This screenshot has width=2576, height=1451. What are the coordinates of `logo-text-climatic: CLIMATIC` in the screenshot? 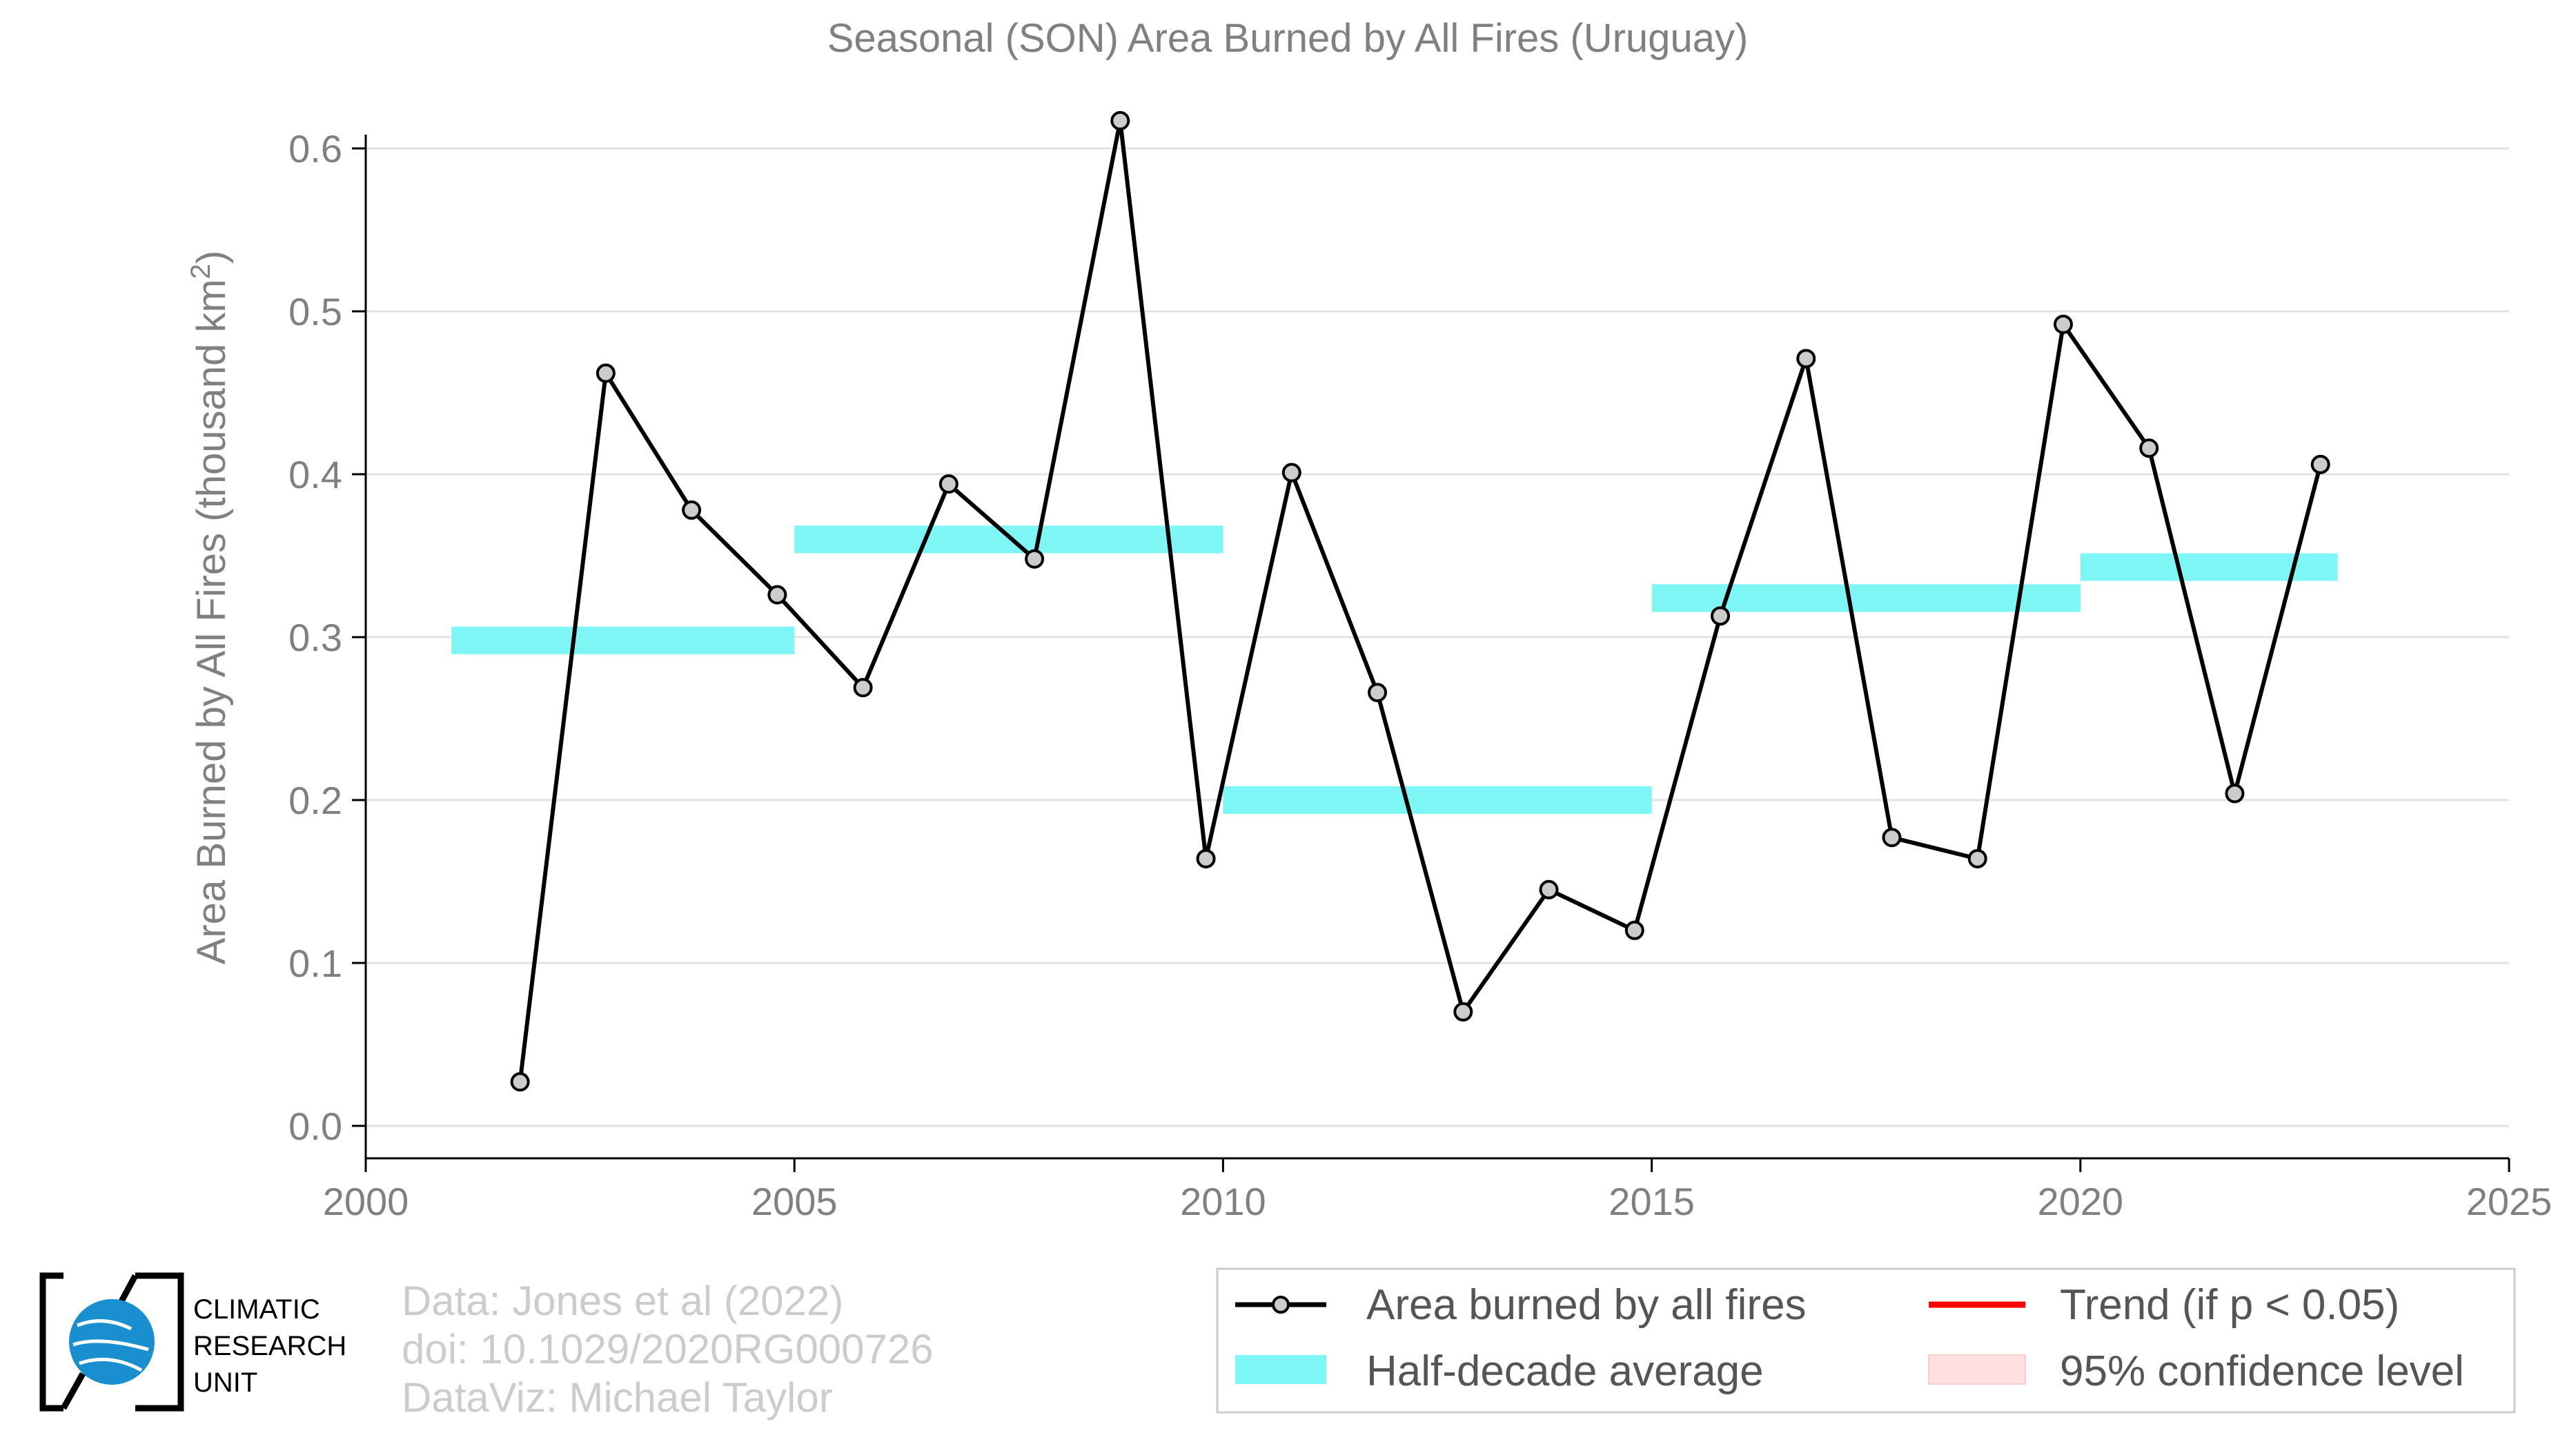 It's located at (256, 1309).